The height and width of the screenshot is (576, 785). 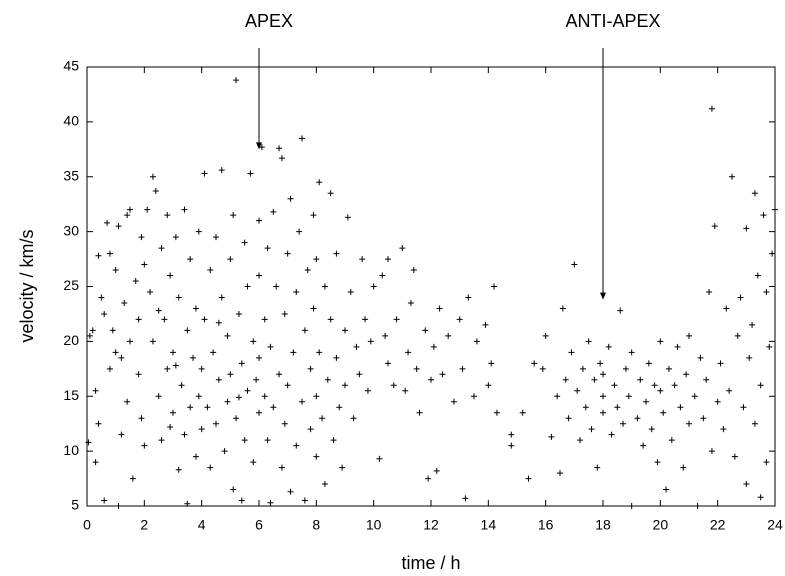 I want to click on x-tick-label: 14, so click(x=489, y=525).